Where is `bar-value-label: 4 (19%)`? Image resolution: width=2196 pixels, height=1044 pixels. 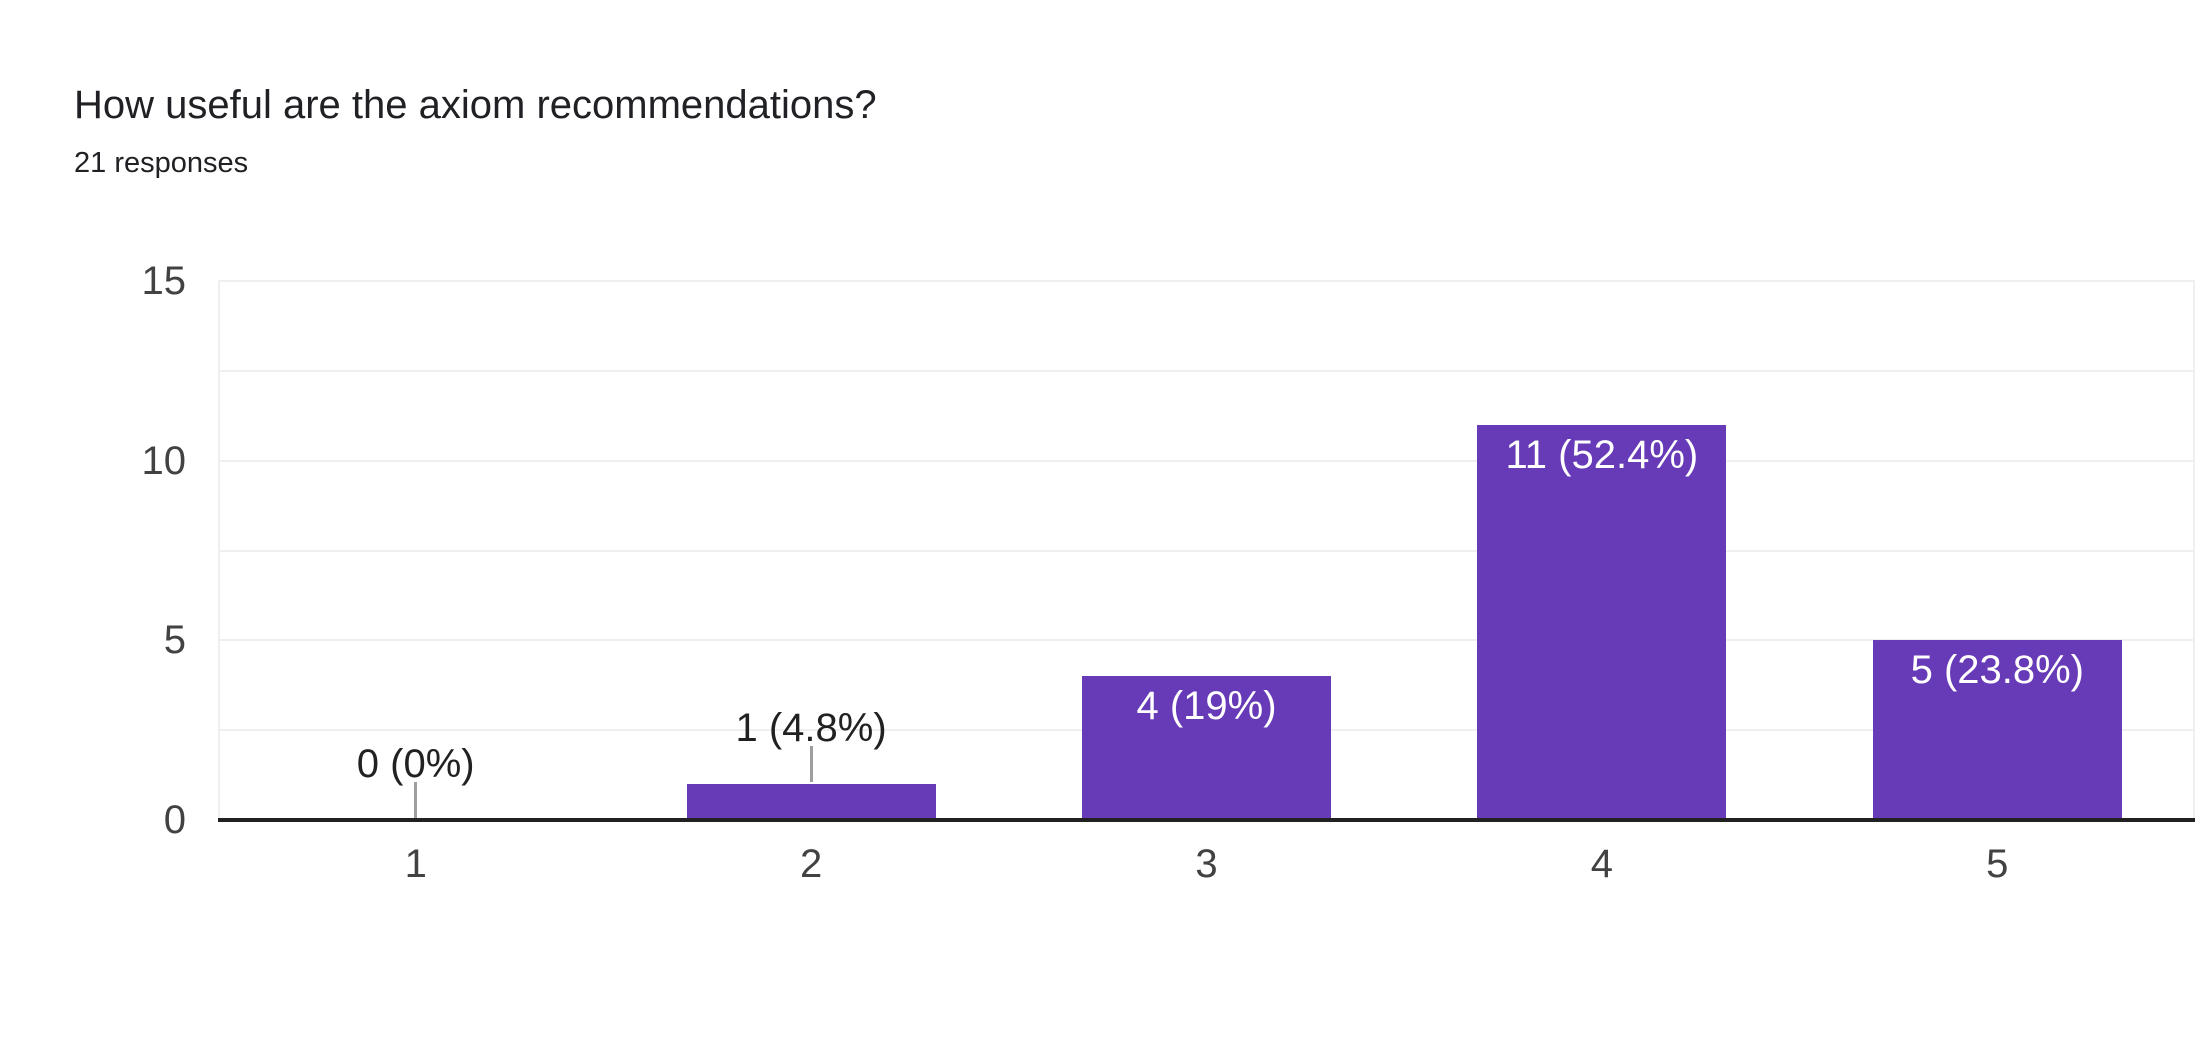
bar-value-label: 4 (19%) is located at coordinates (1206, 706).